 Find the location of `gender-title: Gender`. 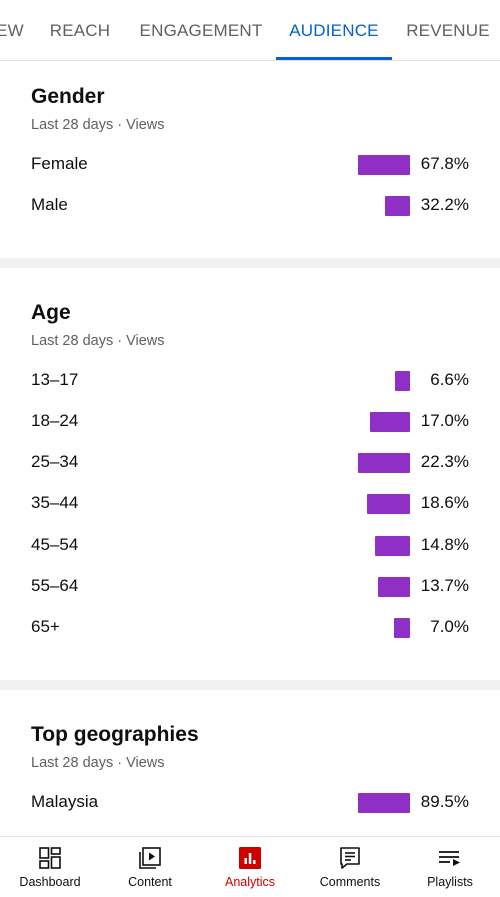

gender-title: Gender is located at coordinates (68, 96).